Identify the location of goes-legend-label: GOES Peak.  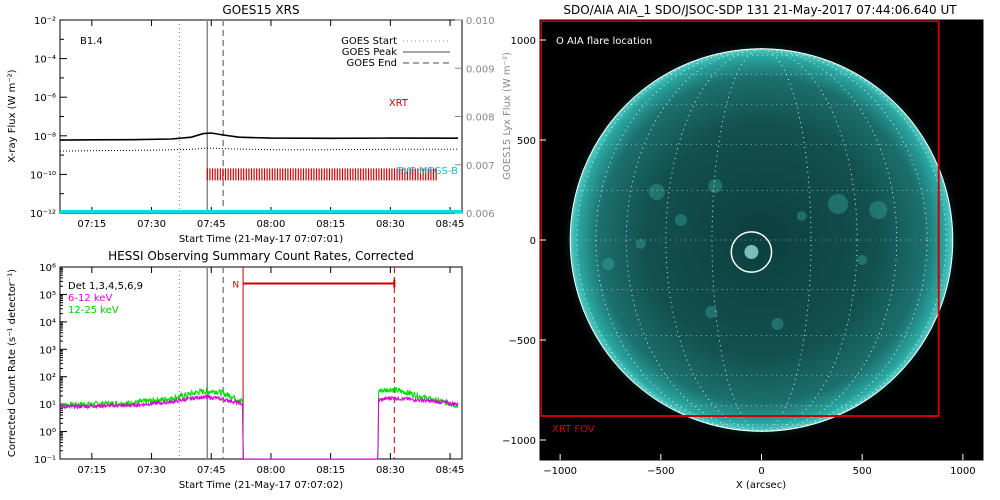
(369, 52).